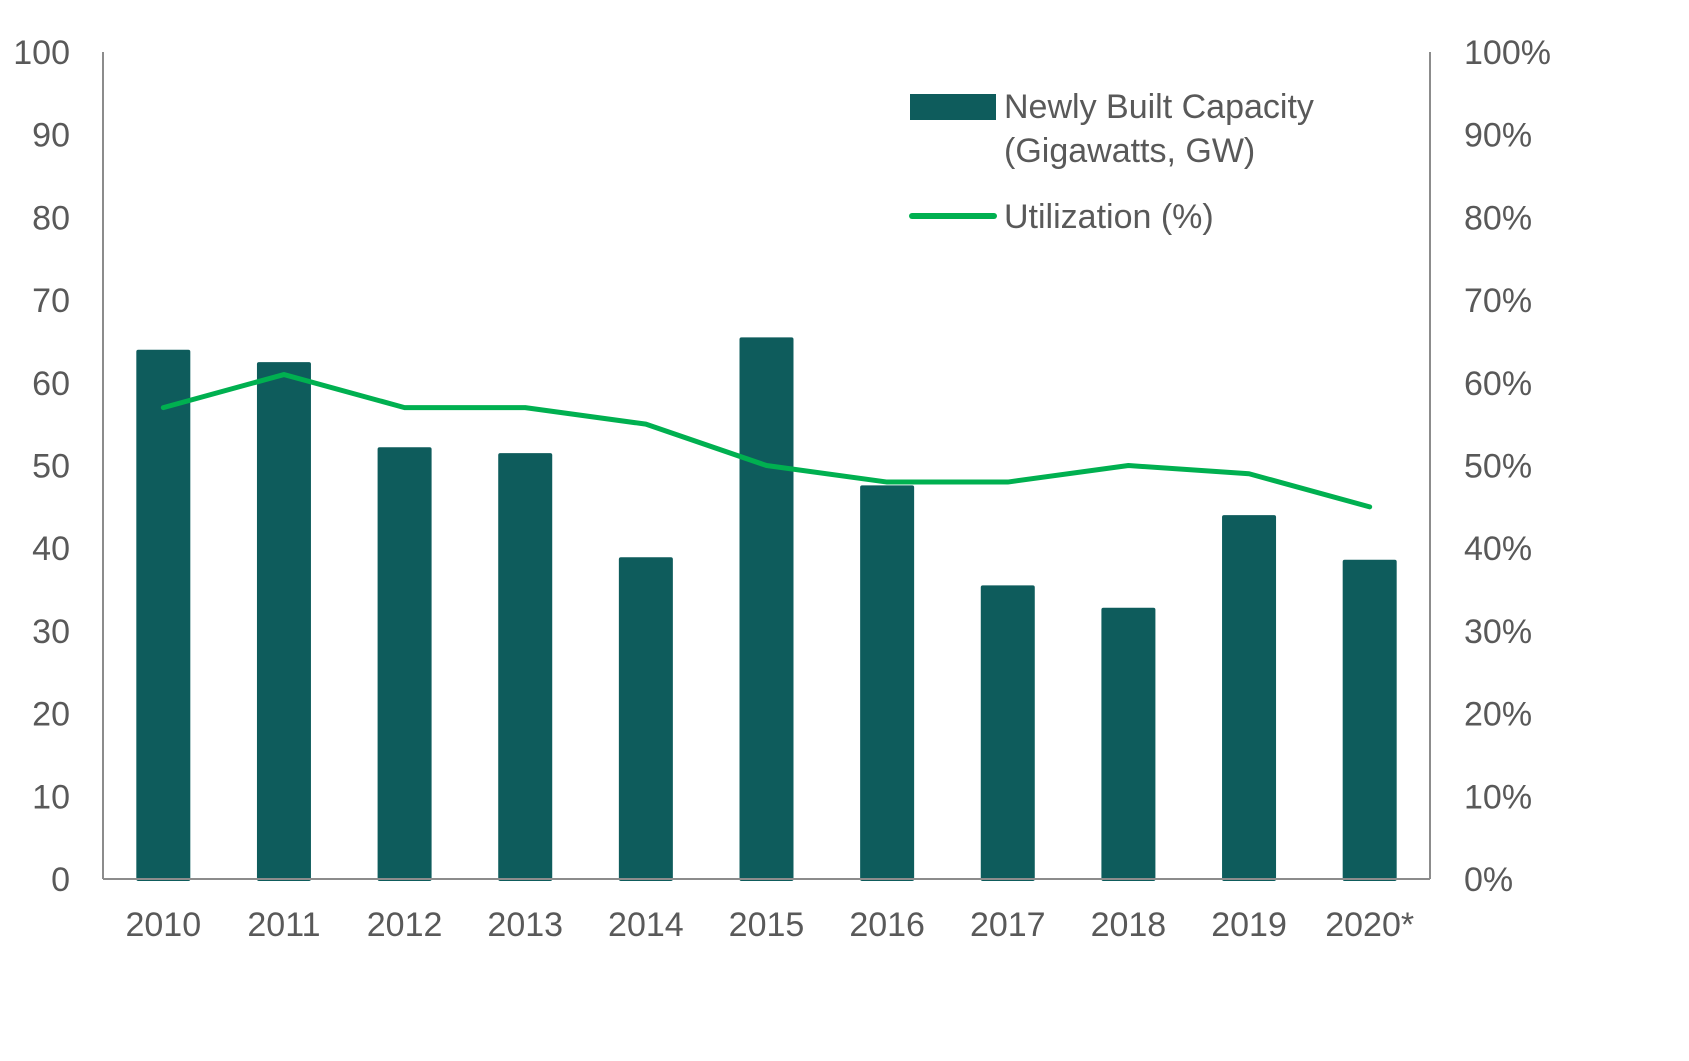 The width and height of the screenshot is (1689, 1061). What do you see at coordinates (51, 715) in the screenshot?
I see `left-tick-label: 20` at bounding box center [51, 715].